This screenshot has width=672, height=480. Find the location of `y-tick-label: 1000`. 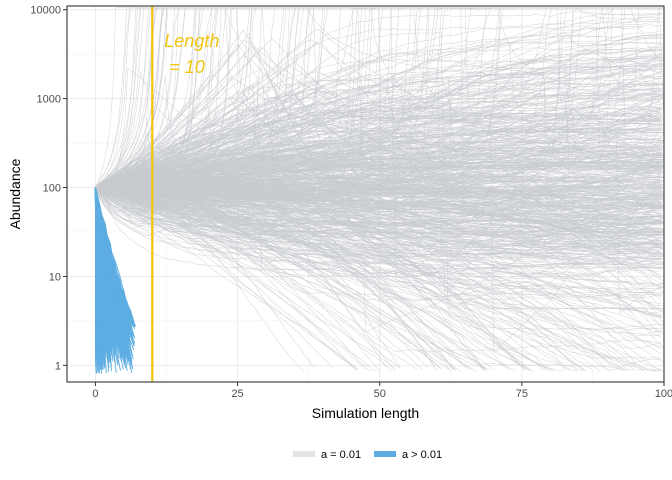

y-tick-label: 1000 is located at coordinates (49, 100).